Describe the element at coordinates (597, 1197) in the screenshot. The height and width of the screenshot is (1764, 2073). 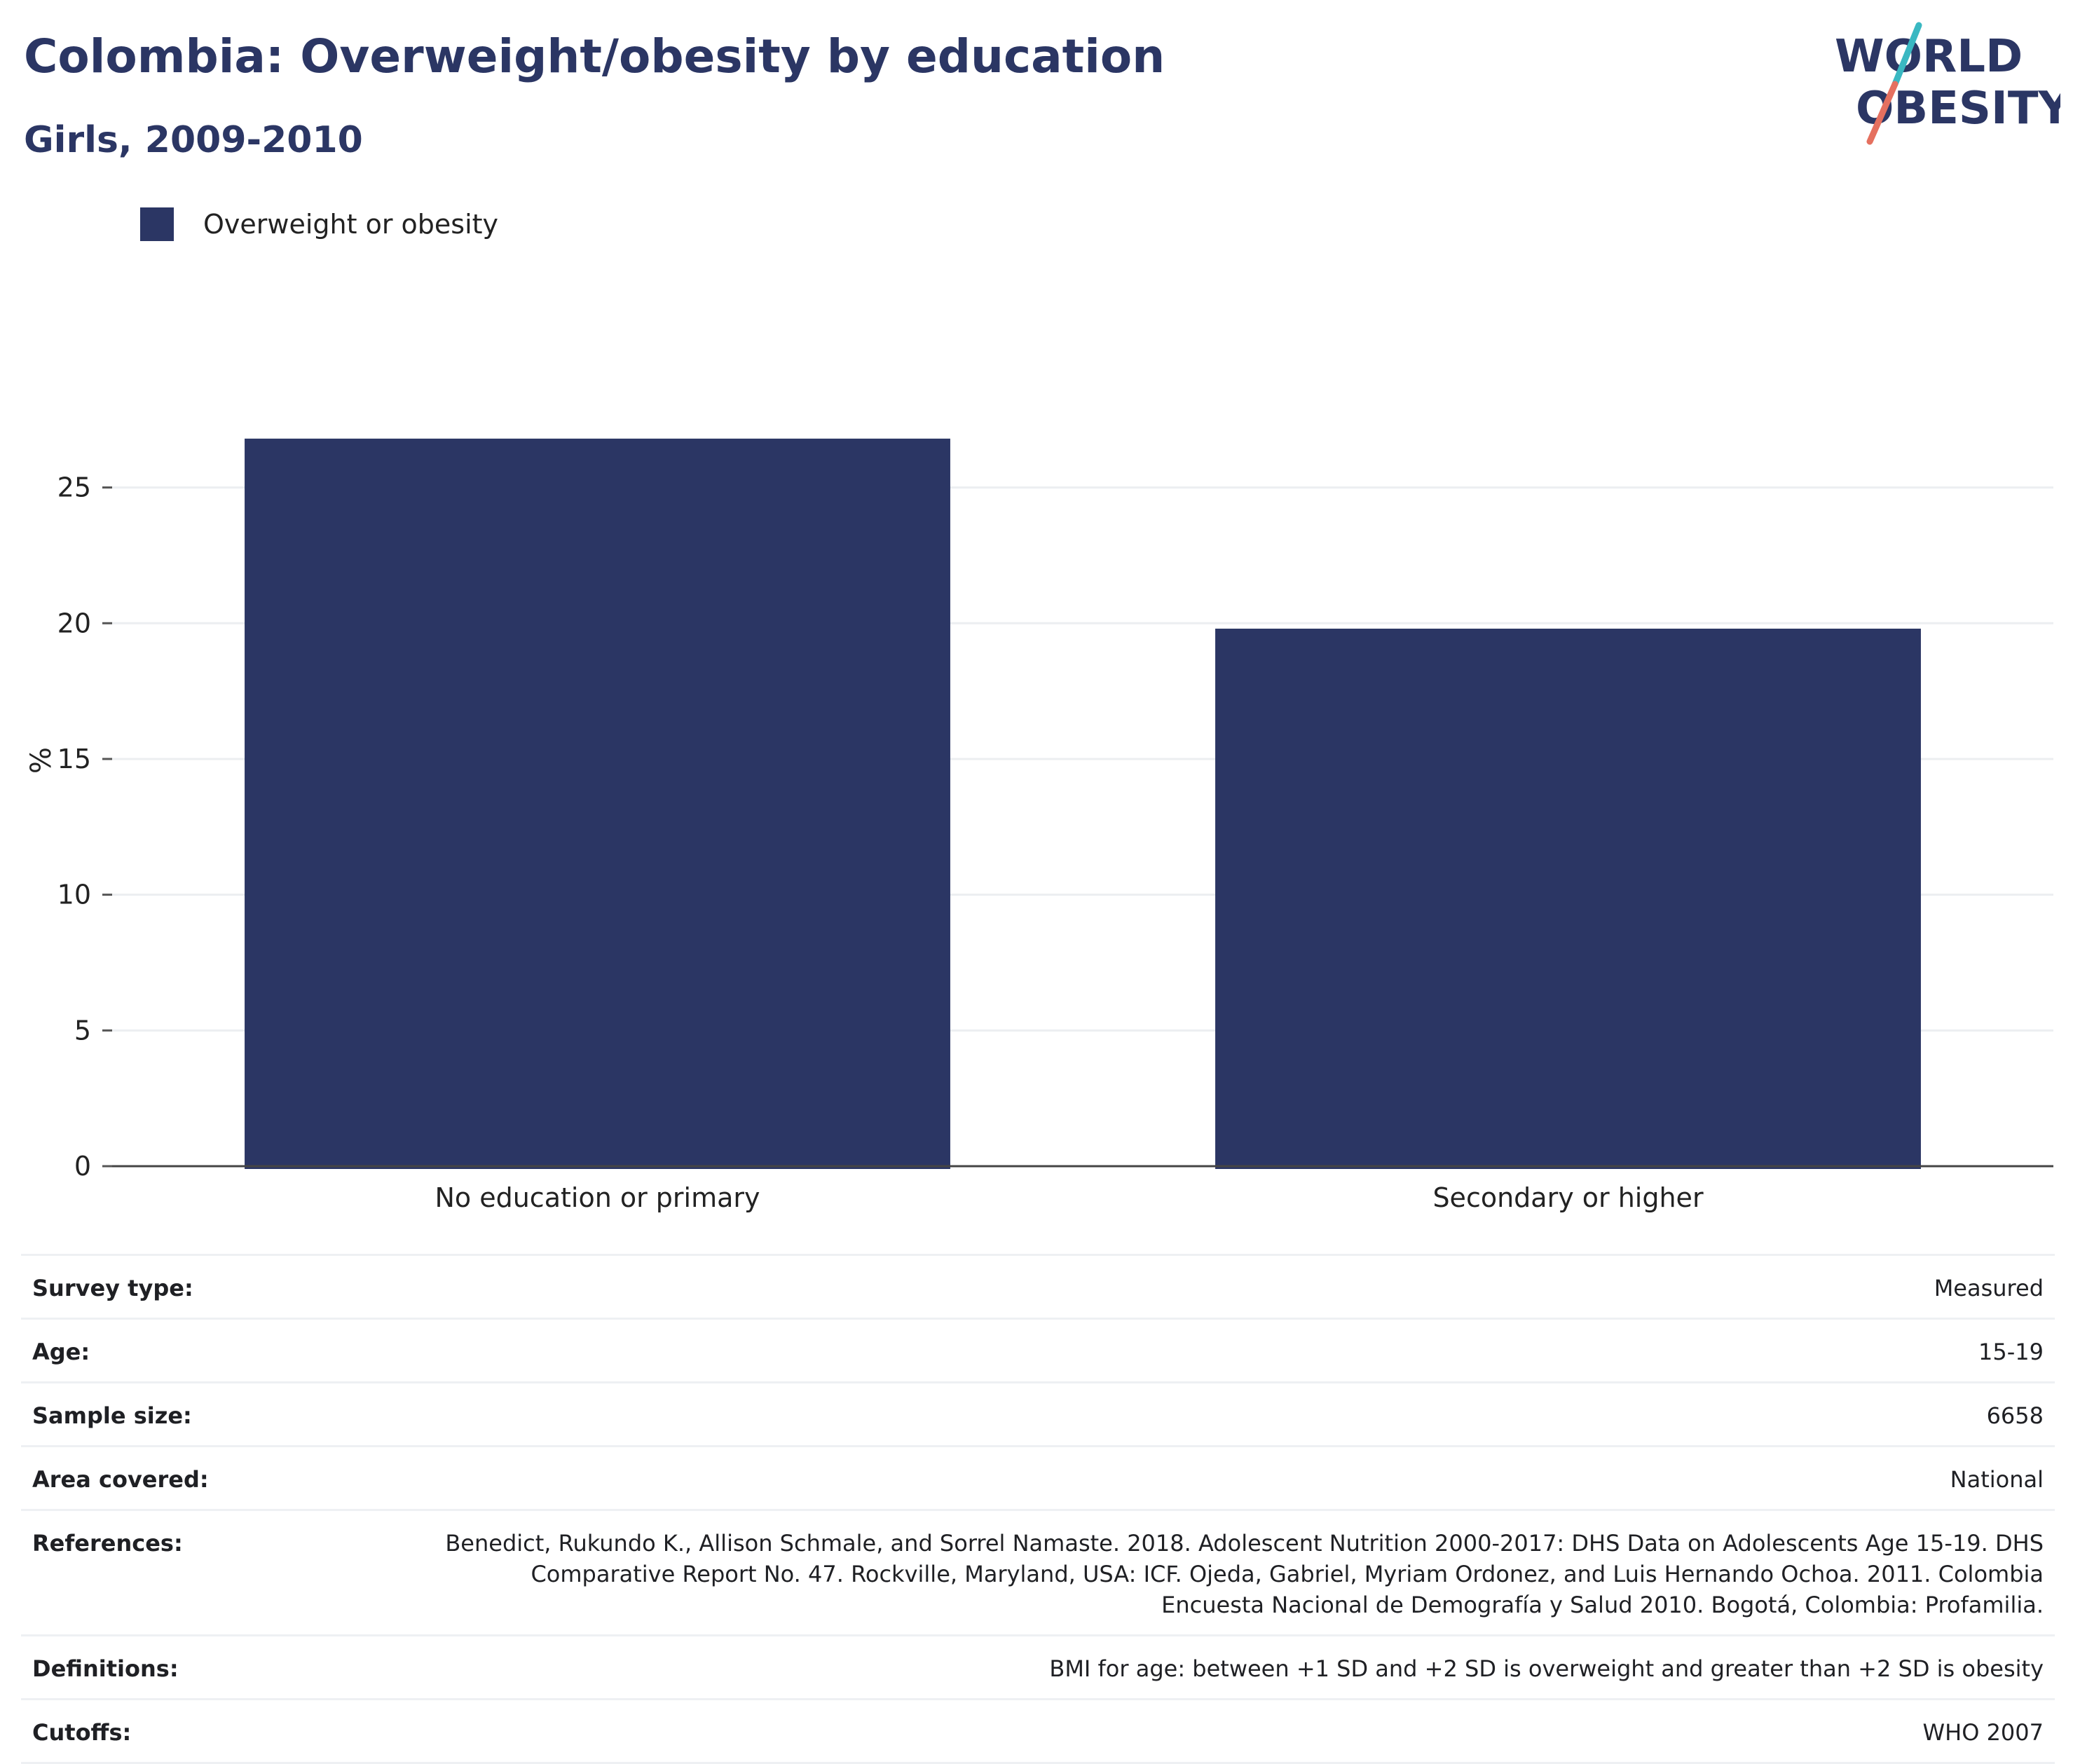
I see `x-tick-label: No education or primary` at that location.